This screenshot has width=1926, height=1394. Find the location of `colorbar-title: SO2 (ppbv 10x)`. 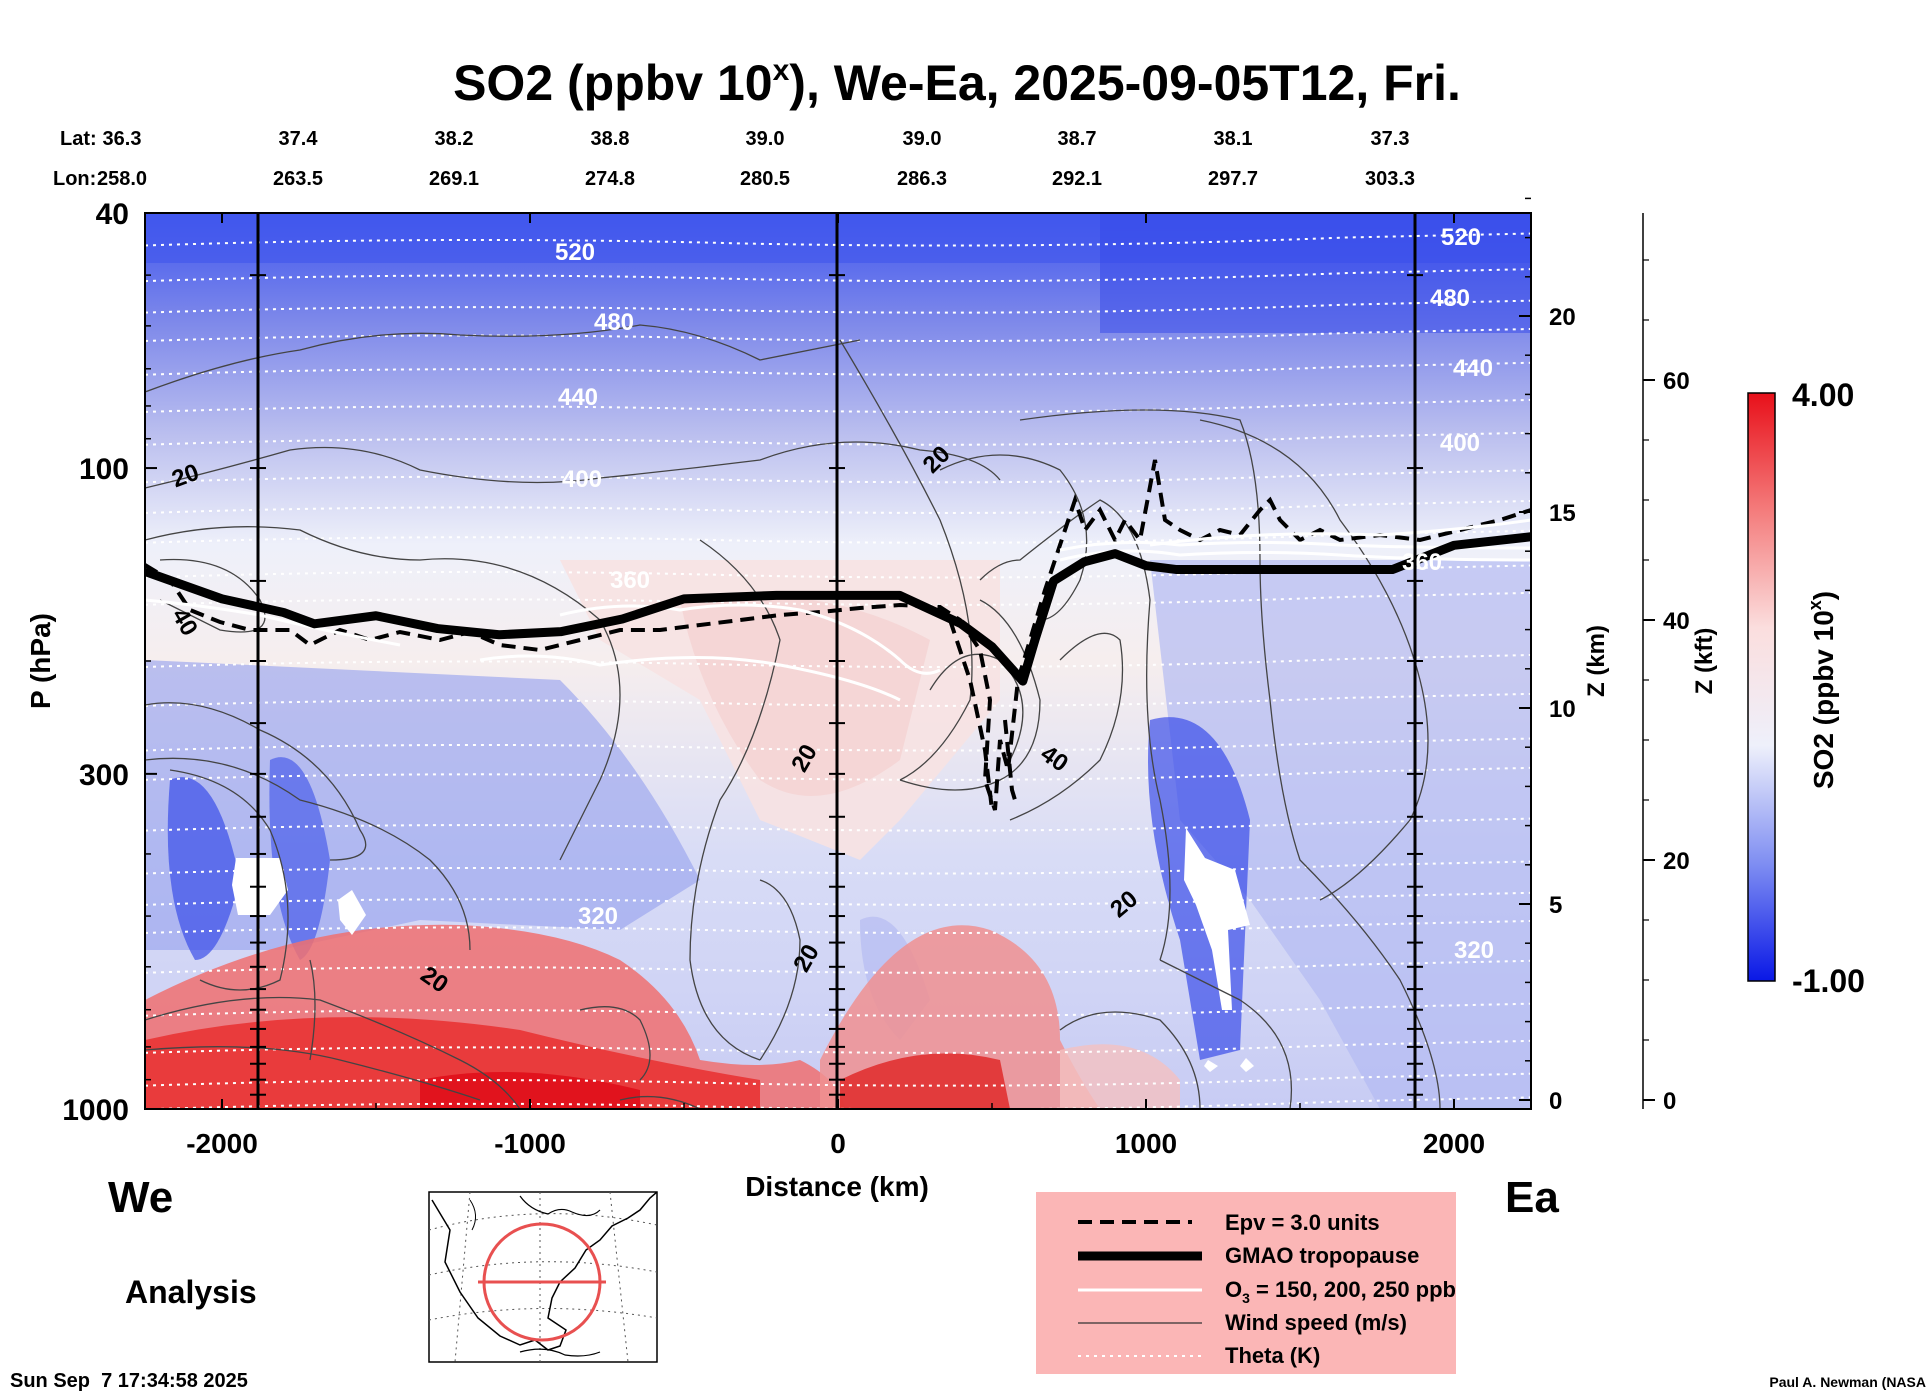

colorbar-title: SO2 (ppbv 10x) is located at coordinates (1822, 690).